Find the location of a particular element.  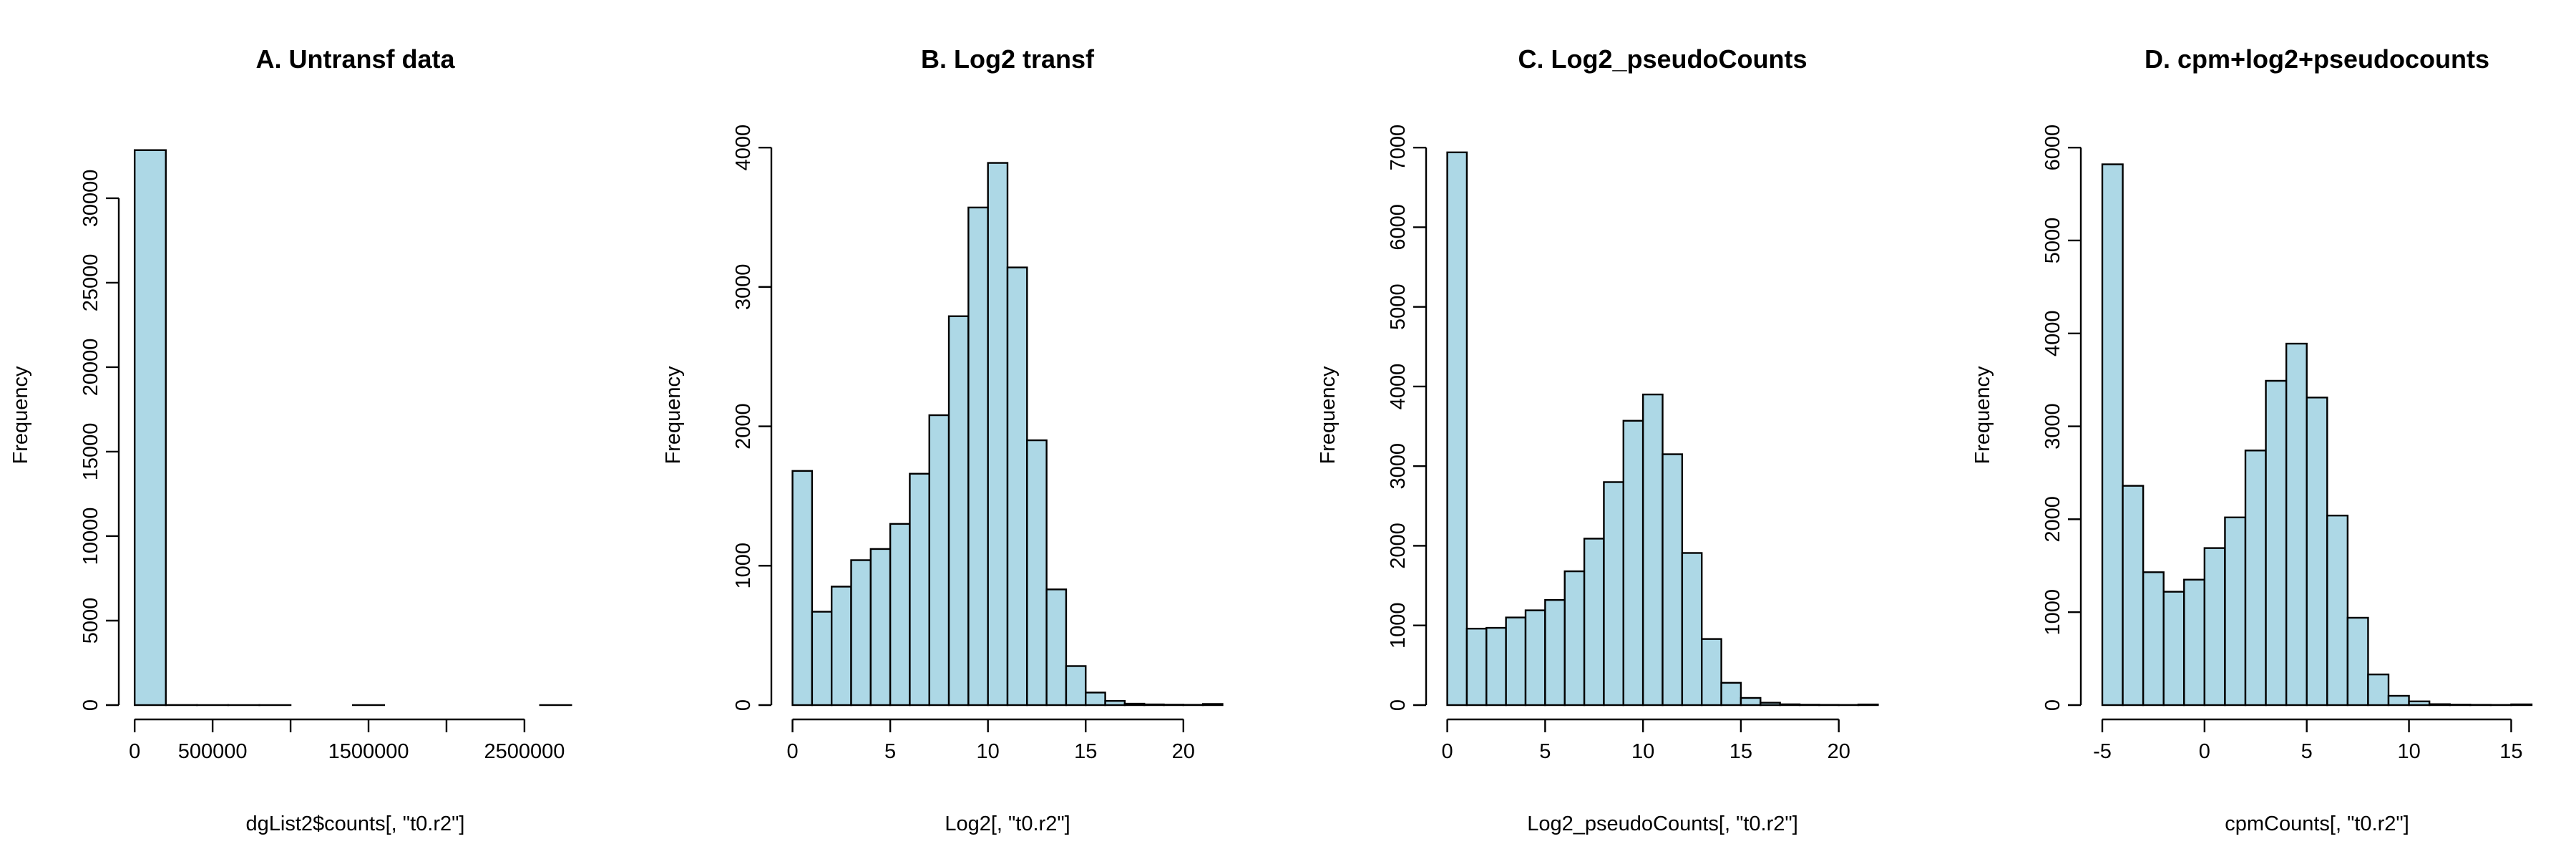

y-tick-label: 30000 is located at coordinates (90, 199).